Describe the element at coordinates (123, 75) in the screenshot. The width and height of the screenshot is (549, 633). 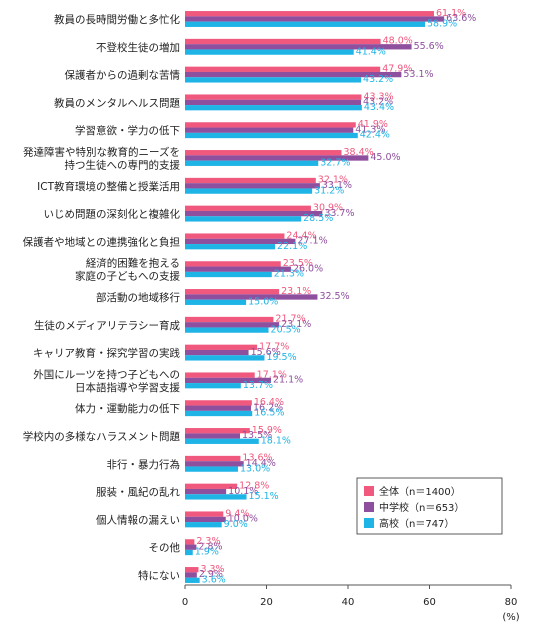
I see `category-label: 保護者からの過剰な苦情` at that location.